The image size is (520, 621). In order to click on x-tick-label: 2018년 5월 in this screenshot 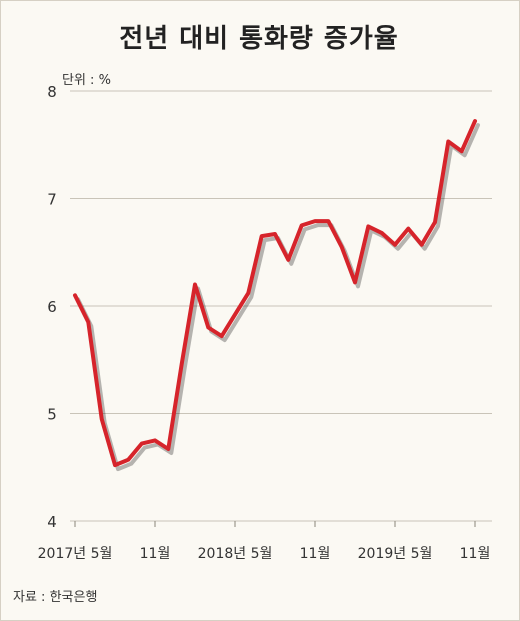, I will do `click(235, 554)`.